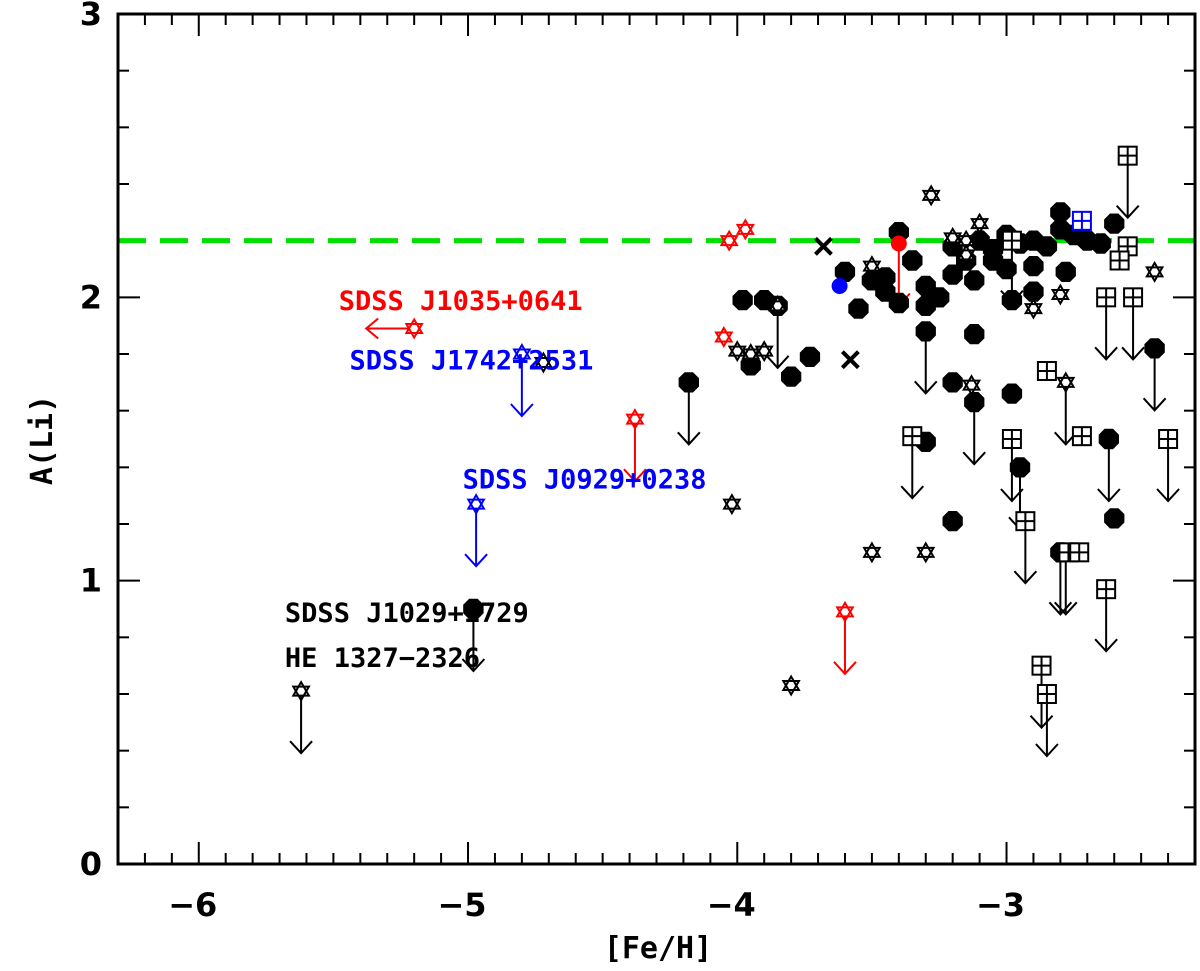  Describe the element at coordinates (839, 286) in the screenshot. I see `blue-dot-point` at that location.